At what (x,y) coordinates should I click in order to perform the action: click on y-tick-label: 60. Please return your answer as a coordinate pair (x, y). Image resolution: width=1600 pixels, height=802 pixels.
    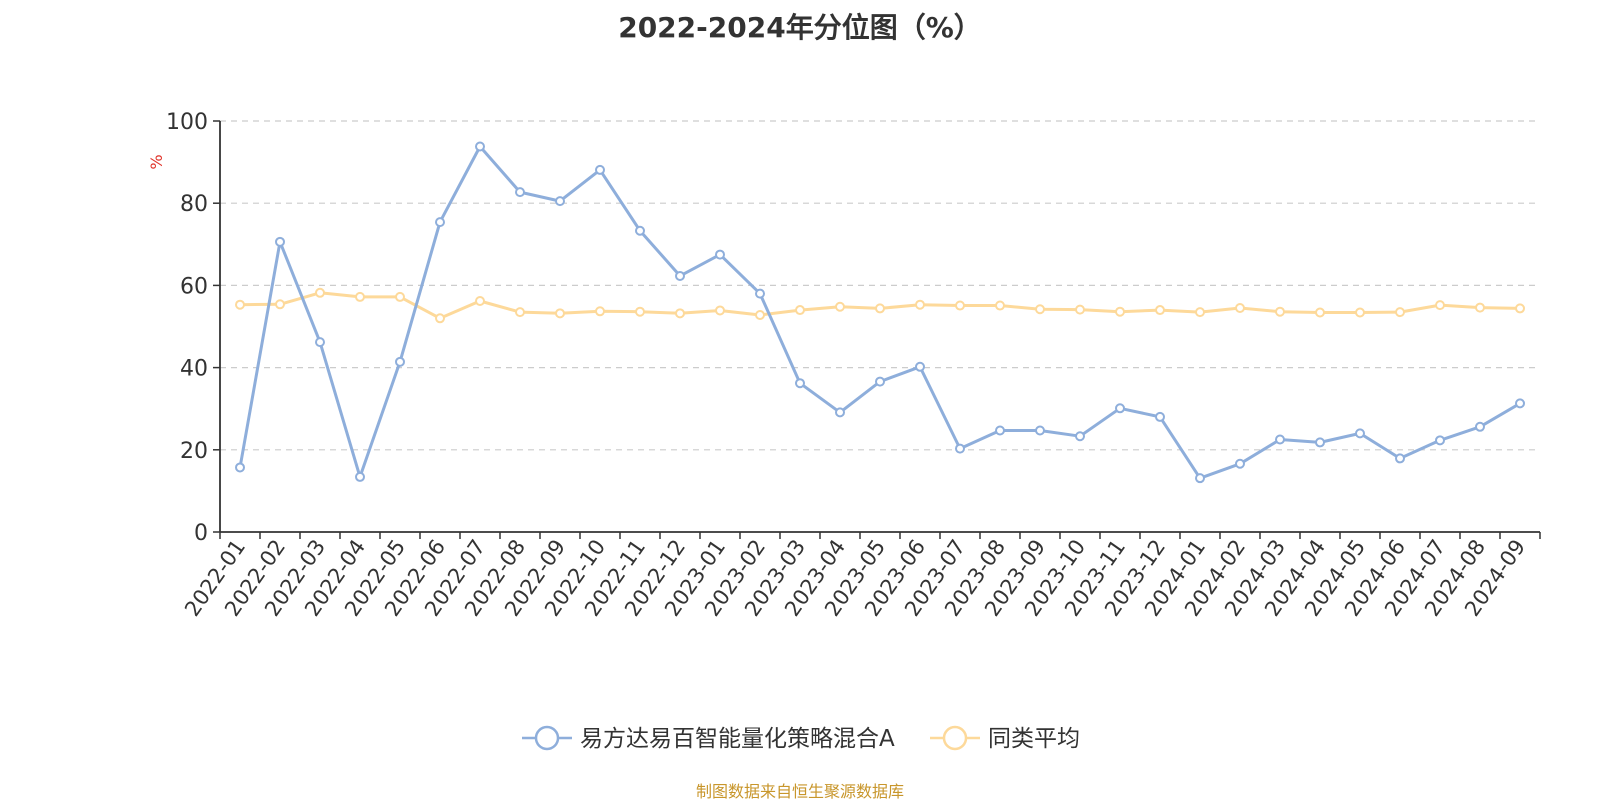
    Looking at the image, I should click on (194, 286).